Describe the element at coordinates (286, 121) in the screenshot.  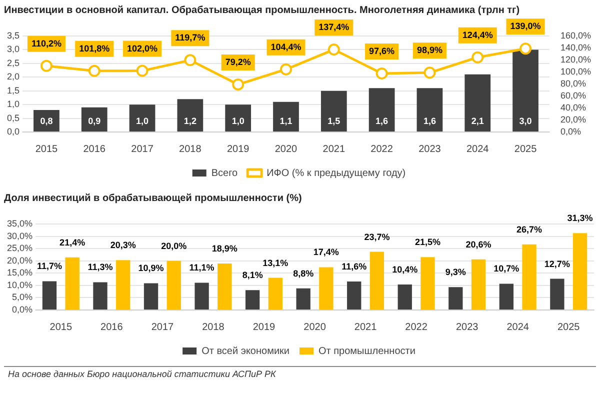
I see `data-label: 1,1` at that location.